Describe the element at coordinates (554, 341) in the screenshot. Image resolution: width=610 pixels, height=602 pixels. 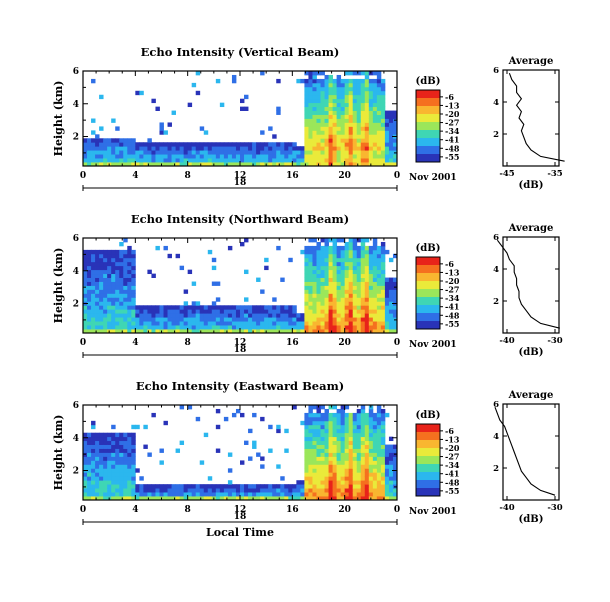
I see `profile-x-tick-label: -30` at that location.